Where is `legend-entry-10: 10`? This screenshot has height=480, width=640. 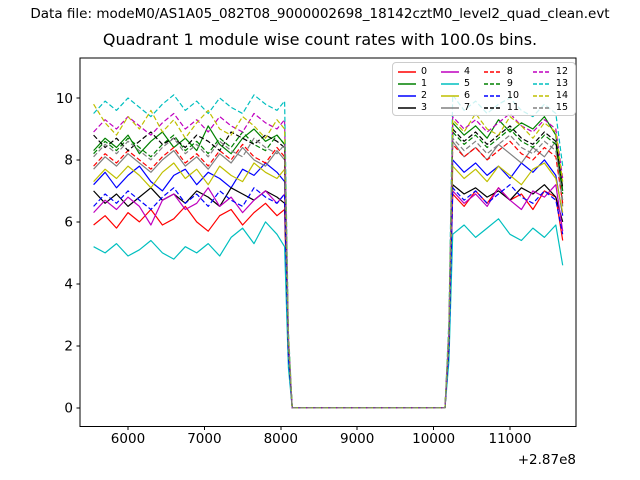
legend-entry-10: 10 is located at coordinates (501, 96).